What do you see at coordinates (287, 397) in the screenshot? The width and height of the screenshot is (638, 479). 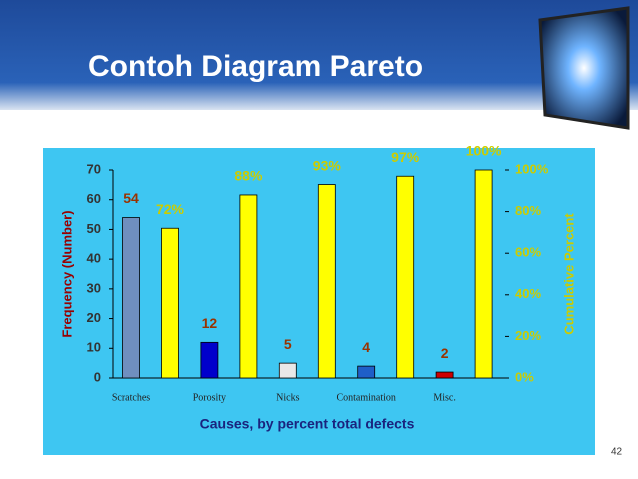 I see `x-tick-label: Nicks` at bounding box center [287, 397].